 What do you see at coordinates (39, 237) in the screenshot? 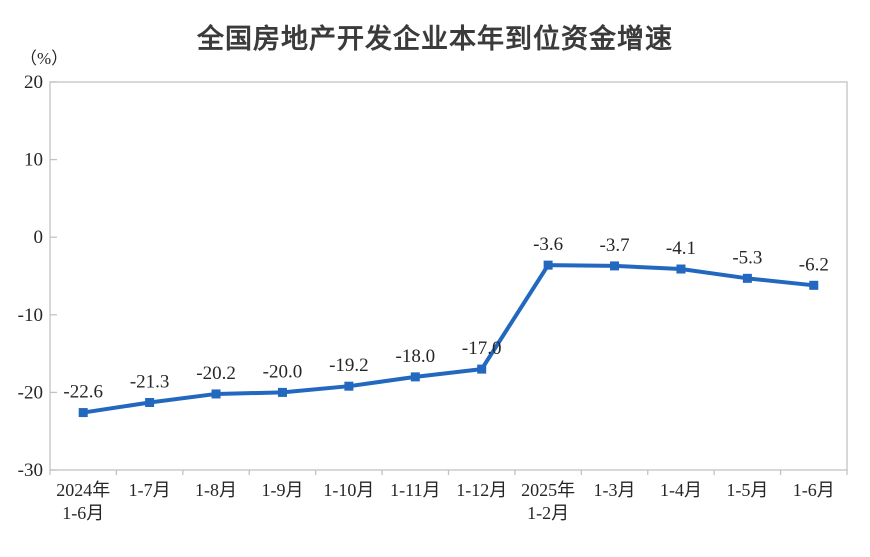
I see `y-axis-tick-label: 0` at bounding box center [39, 237].